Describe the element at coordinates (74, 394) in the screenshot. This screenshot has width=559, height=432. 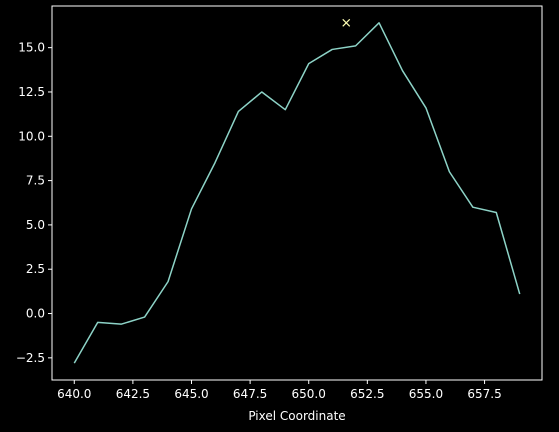
I see `x-tick-label: 640.0` at that location.